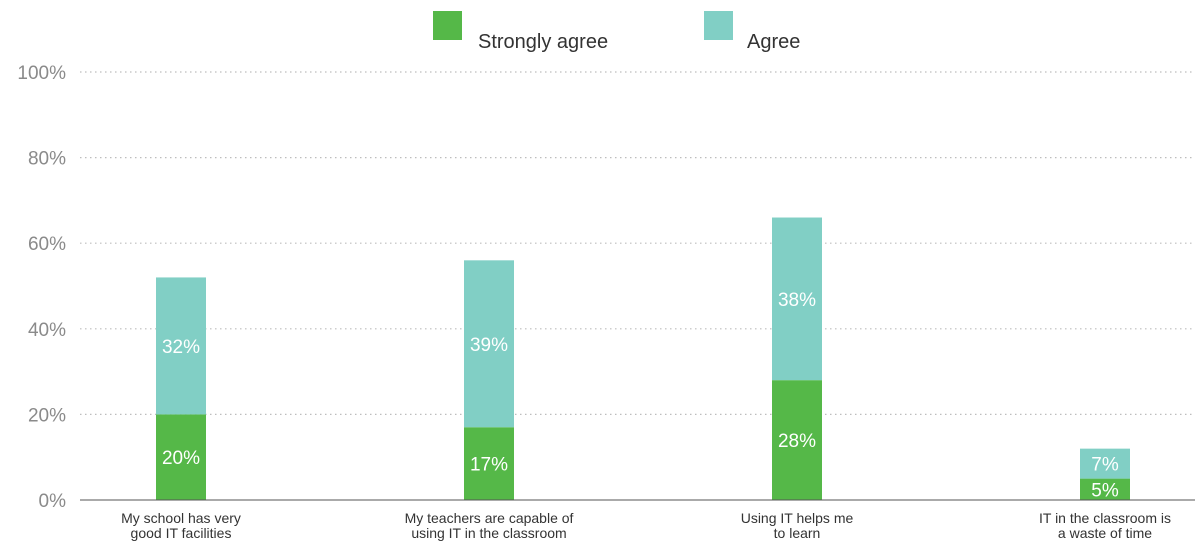 The width and height of the screenshot is (1195, 545). Describe the element at coordinates (47, 330) in the screenshot. I see `y-tick-label: 40%` at that location.